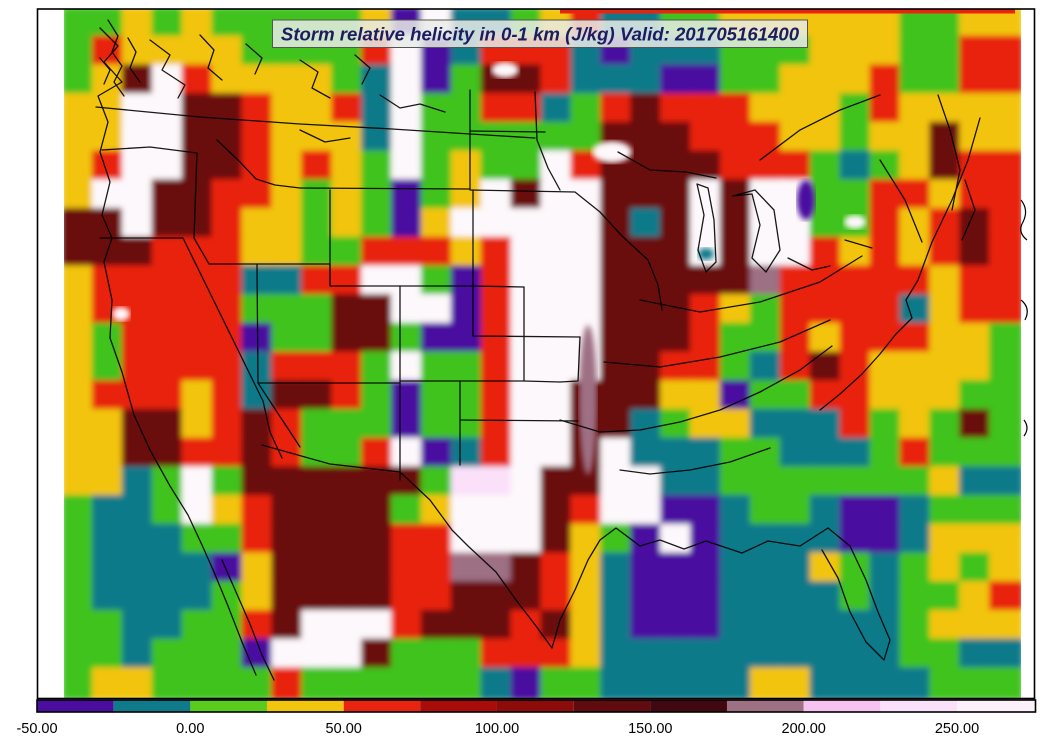  I want to click on svg-text: 250.00, so click(957, 729).